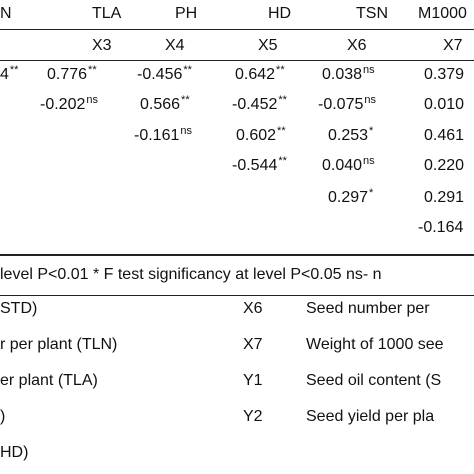 The width and height of the screenshot is (474, 474). I want to click on legend-right-3: Seed oil content (S, so click(374, 380).